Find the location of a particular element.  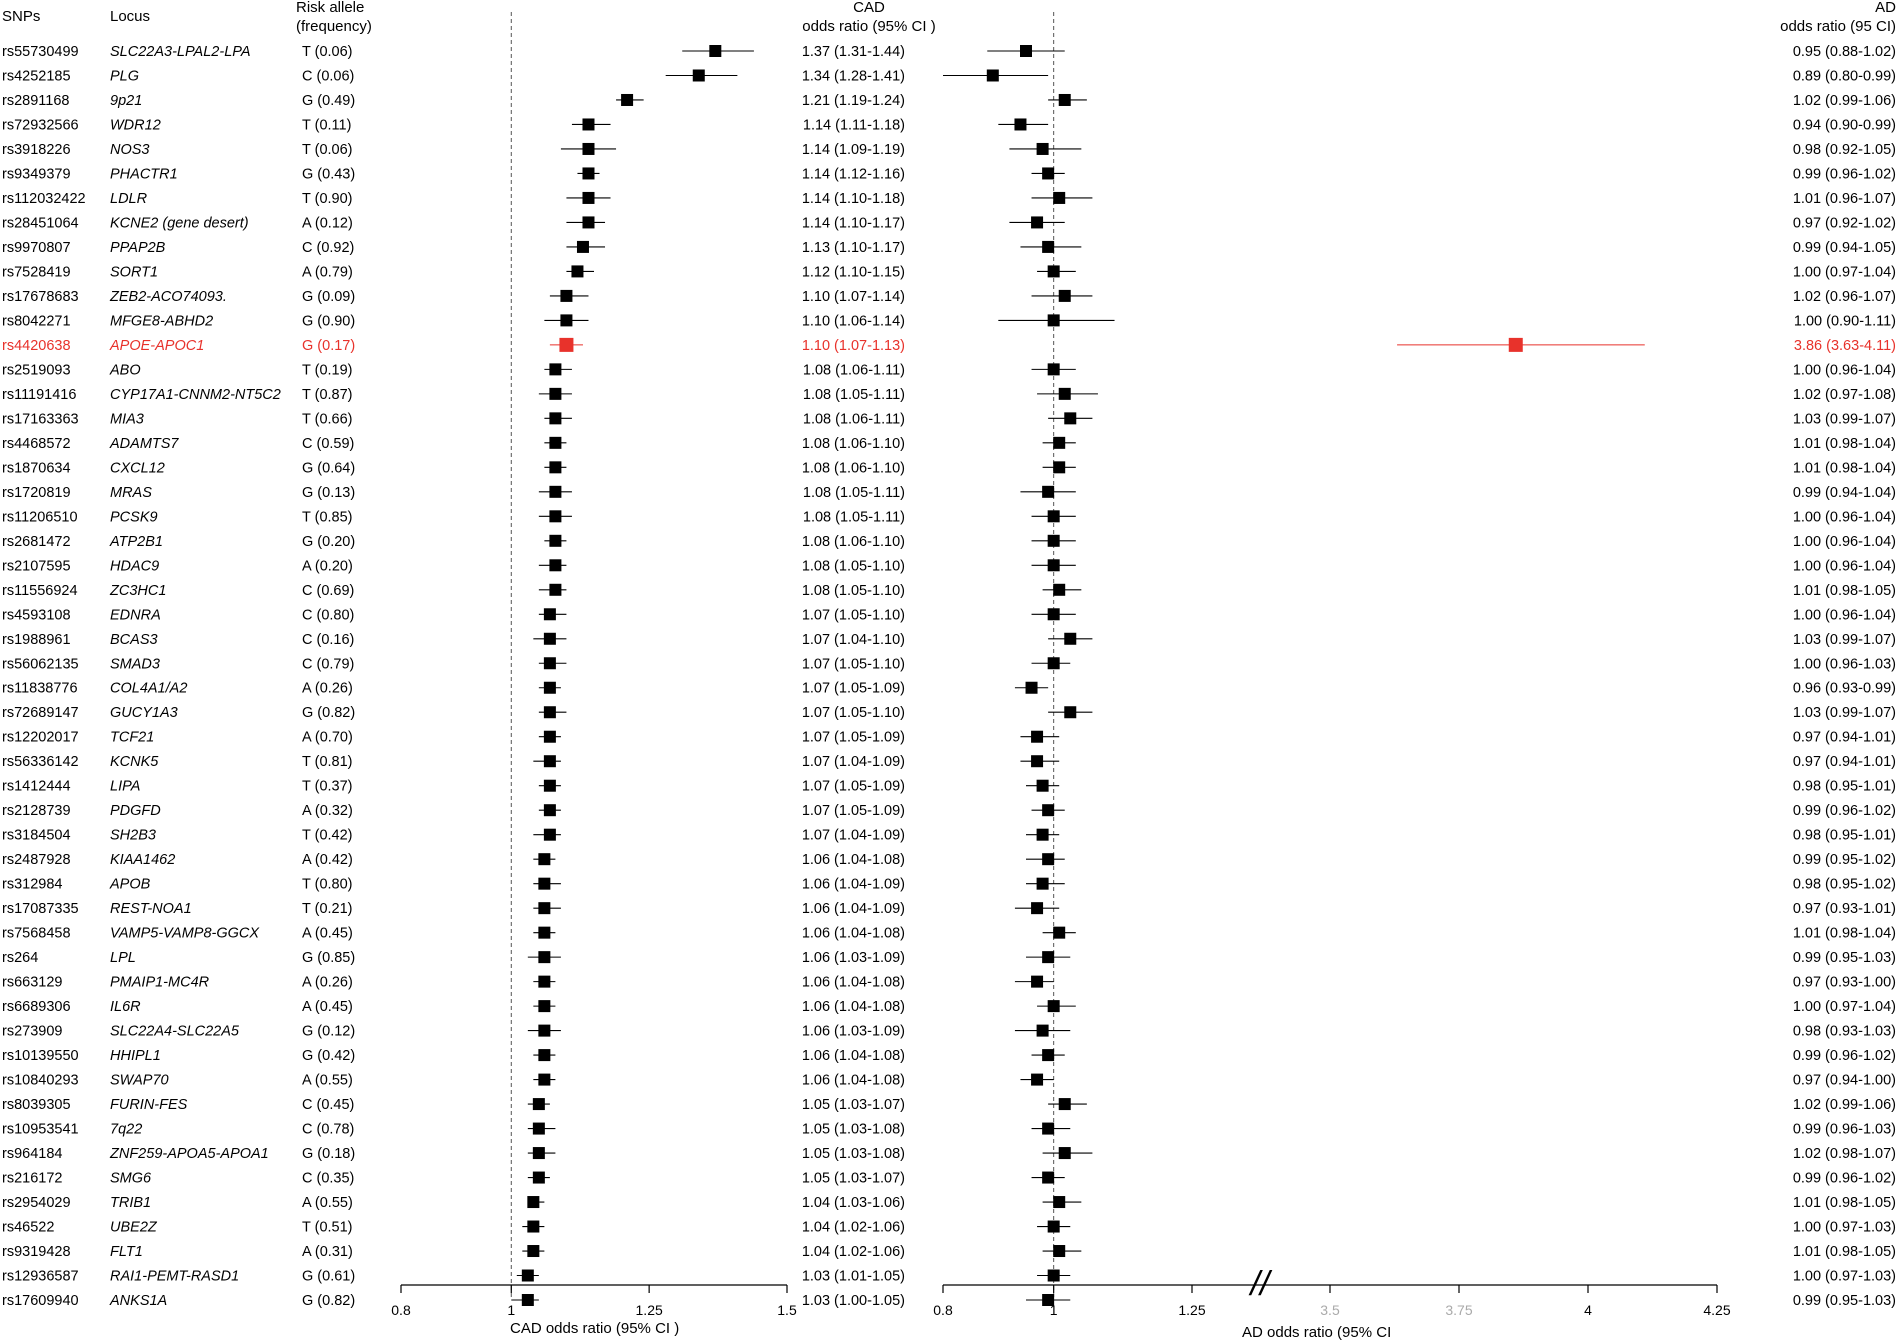

snp-id: rs7568458 is located at coordinates (36, 934).